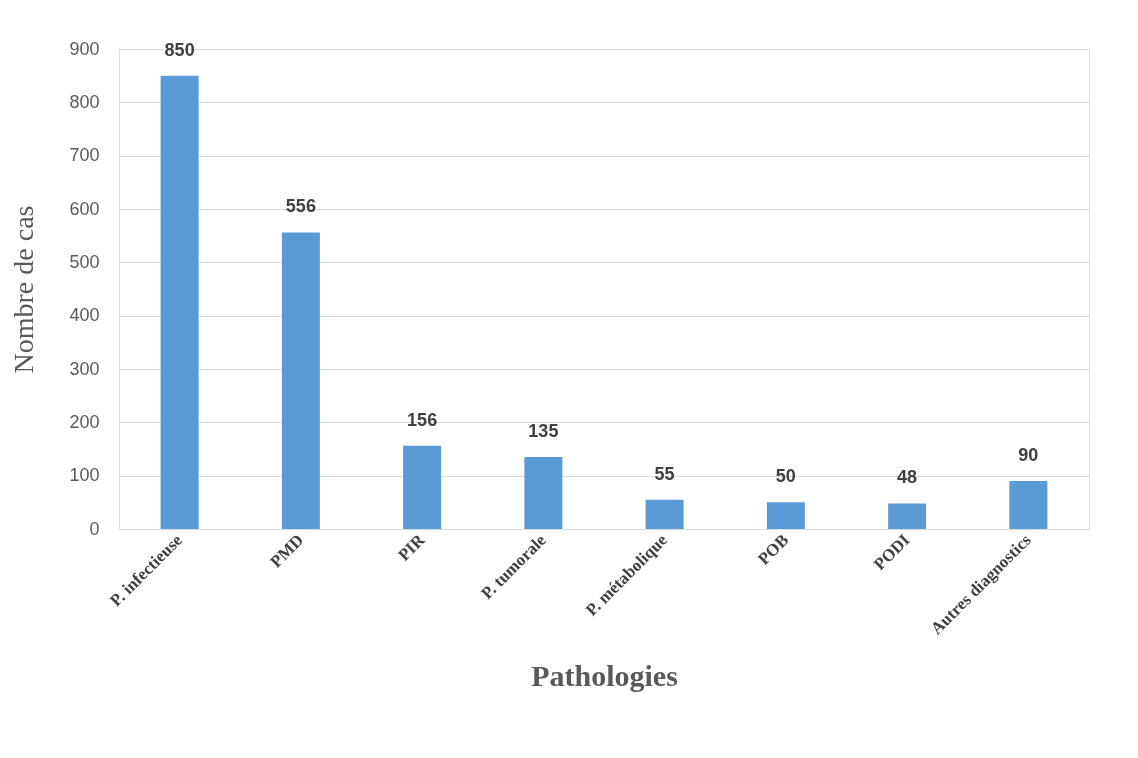 The width and height of the screenshot is (1138, 758). Describe the element at coordinates (785, 476) in the screenshot. I see `data-label: 50` at that location.